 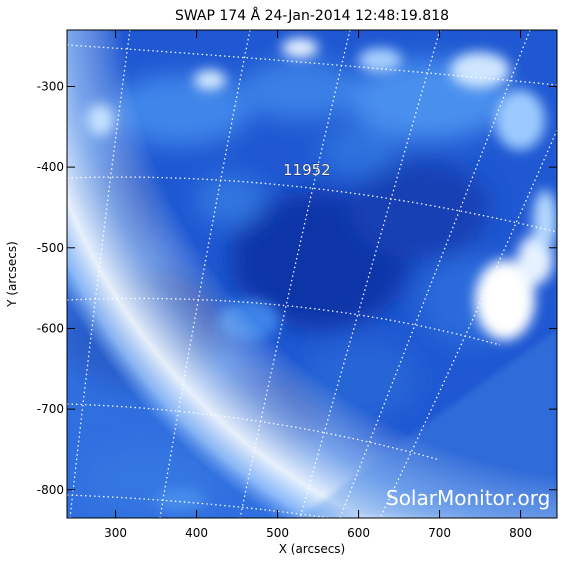 I want to click on y-tick-label: -600, so click(x=50, y=328).